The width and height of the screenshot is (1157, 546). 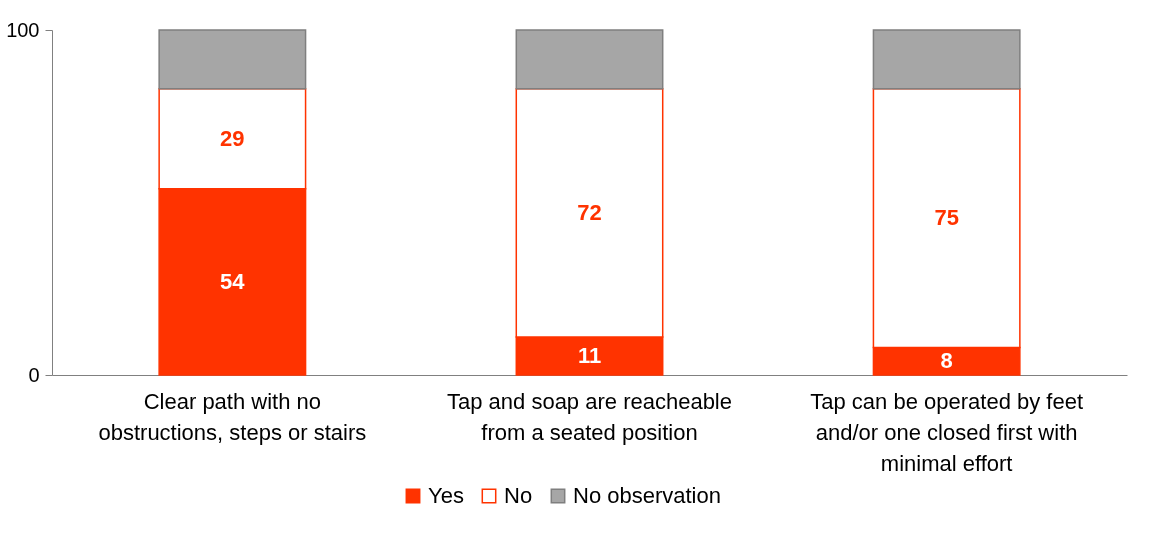 What do you see at coordinates (589, 212) in the screenshot?
I see `data-label: 72` at bounding box center [589, 212].